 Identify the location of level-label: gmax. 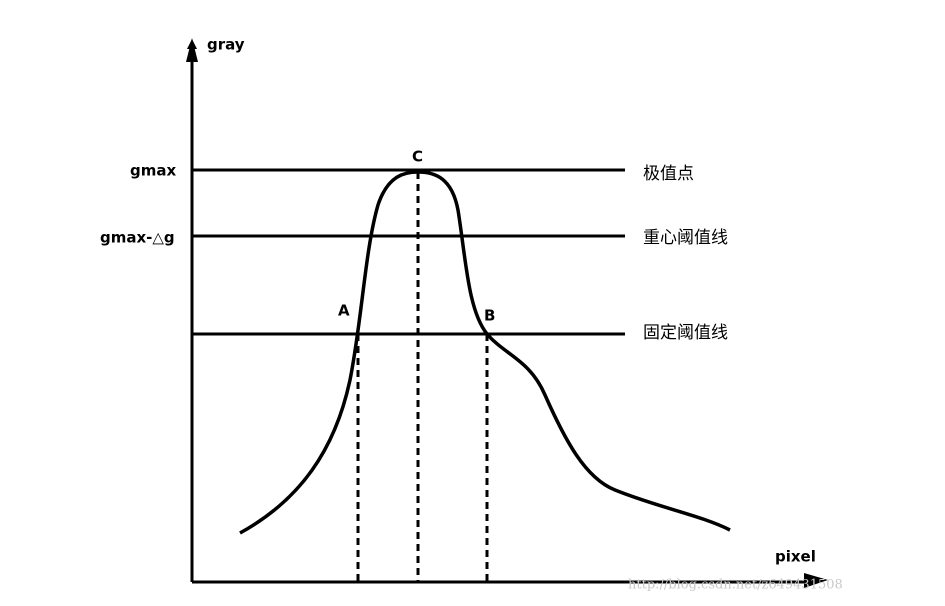
(153, 171).